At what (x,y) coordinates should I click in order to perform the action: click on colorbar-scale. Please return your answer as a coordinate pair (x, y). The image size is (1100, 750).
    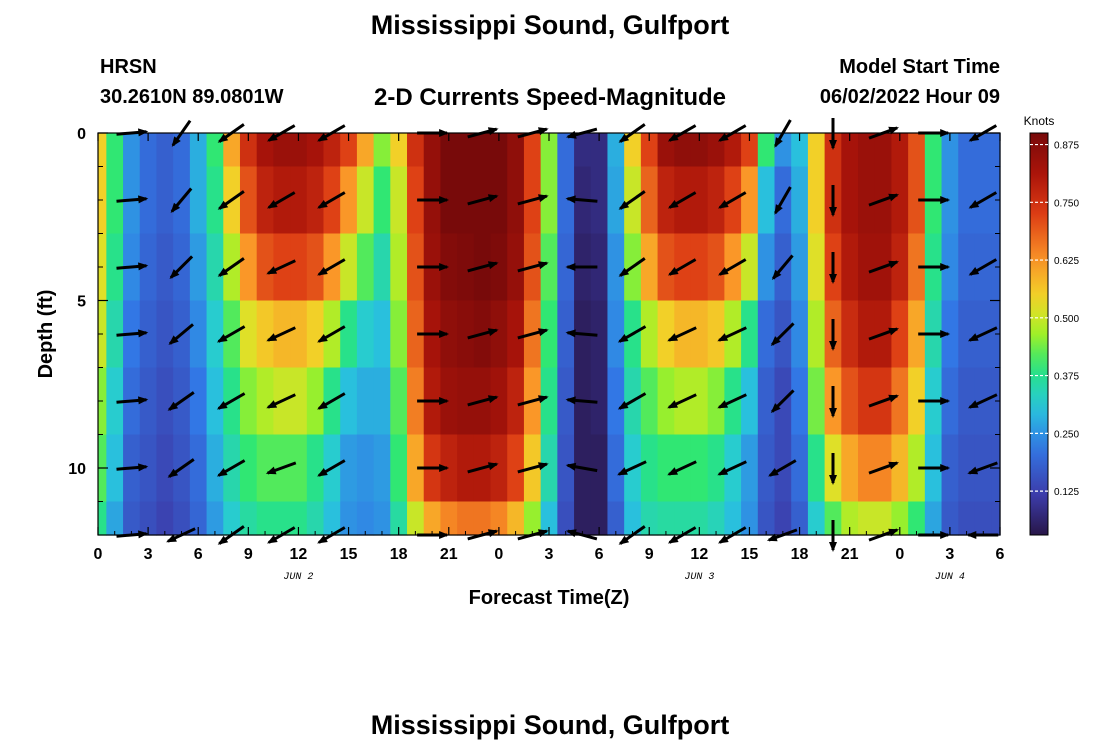
    Looking at the image, I should click on (1039, 334).